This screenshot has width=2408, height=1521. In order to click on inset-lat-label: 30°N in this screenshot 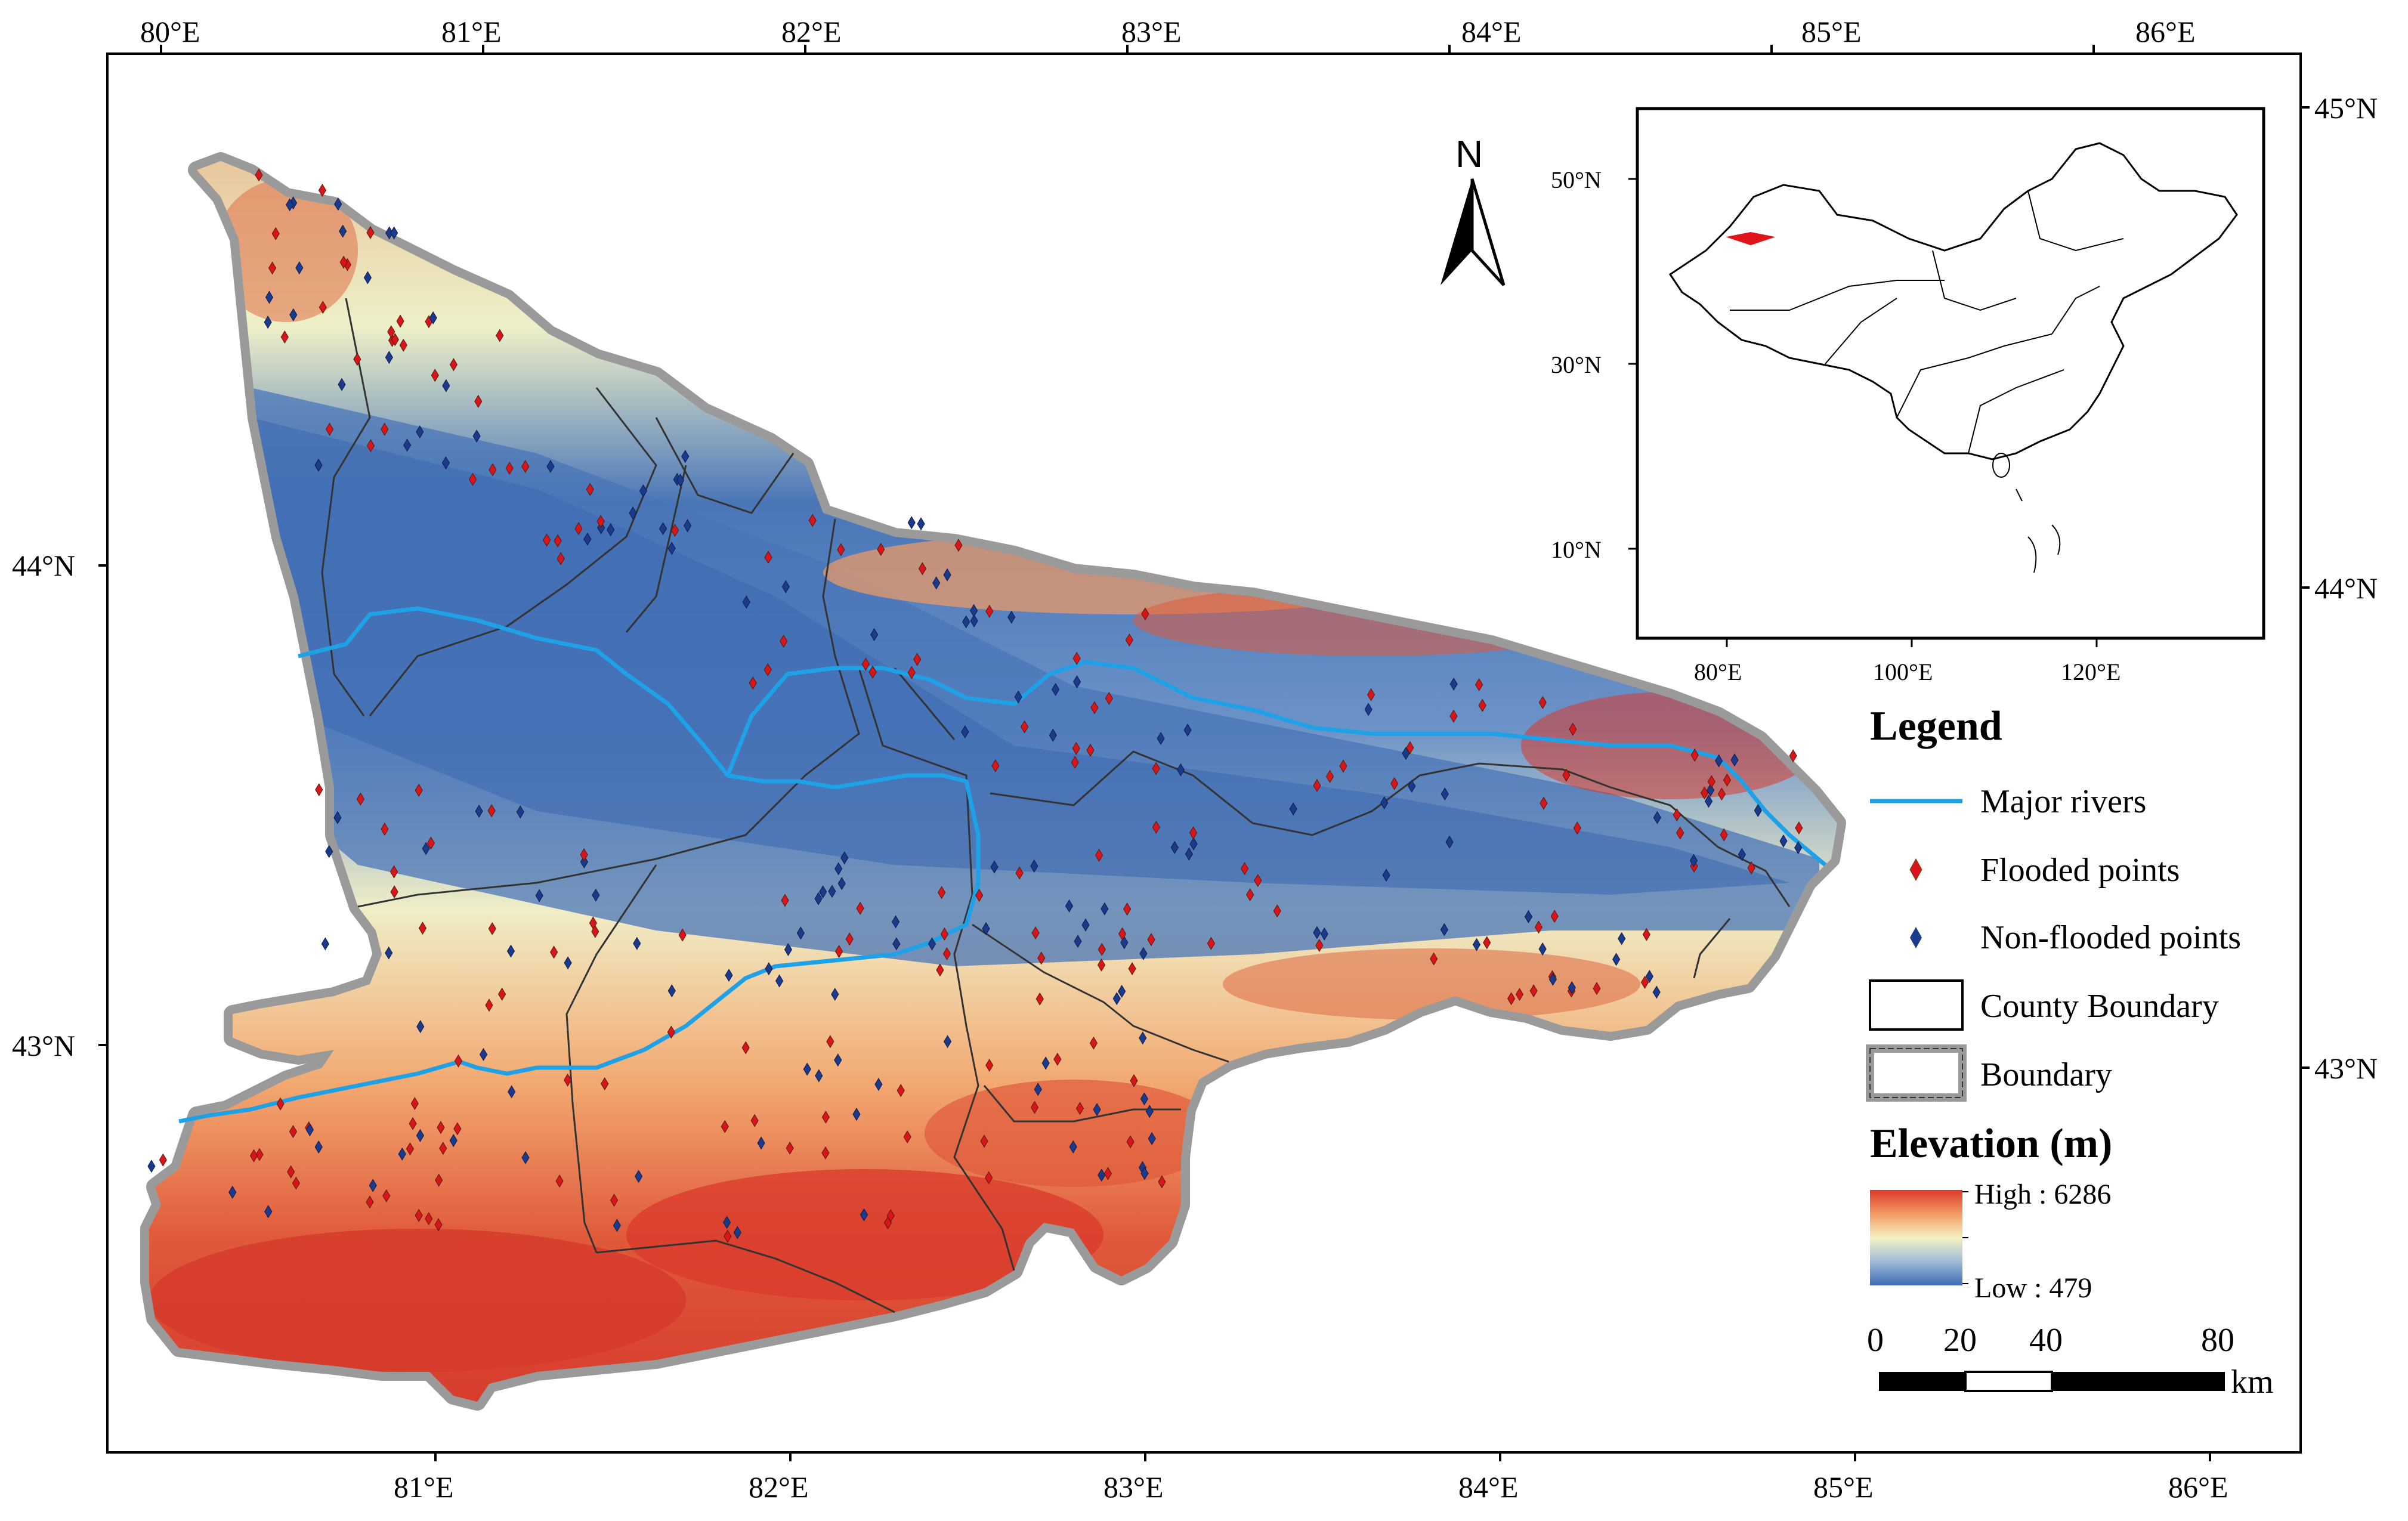, I will do `click(1576, 364)`.